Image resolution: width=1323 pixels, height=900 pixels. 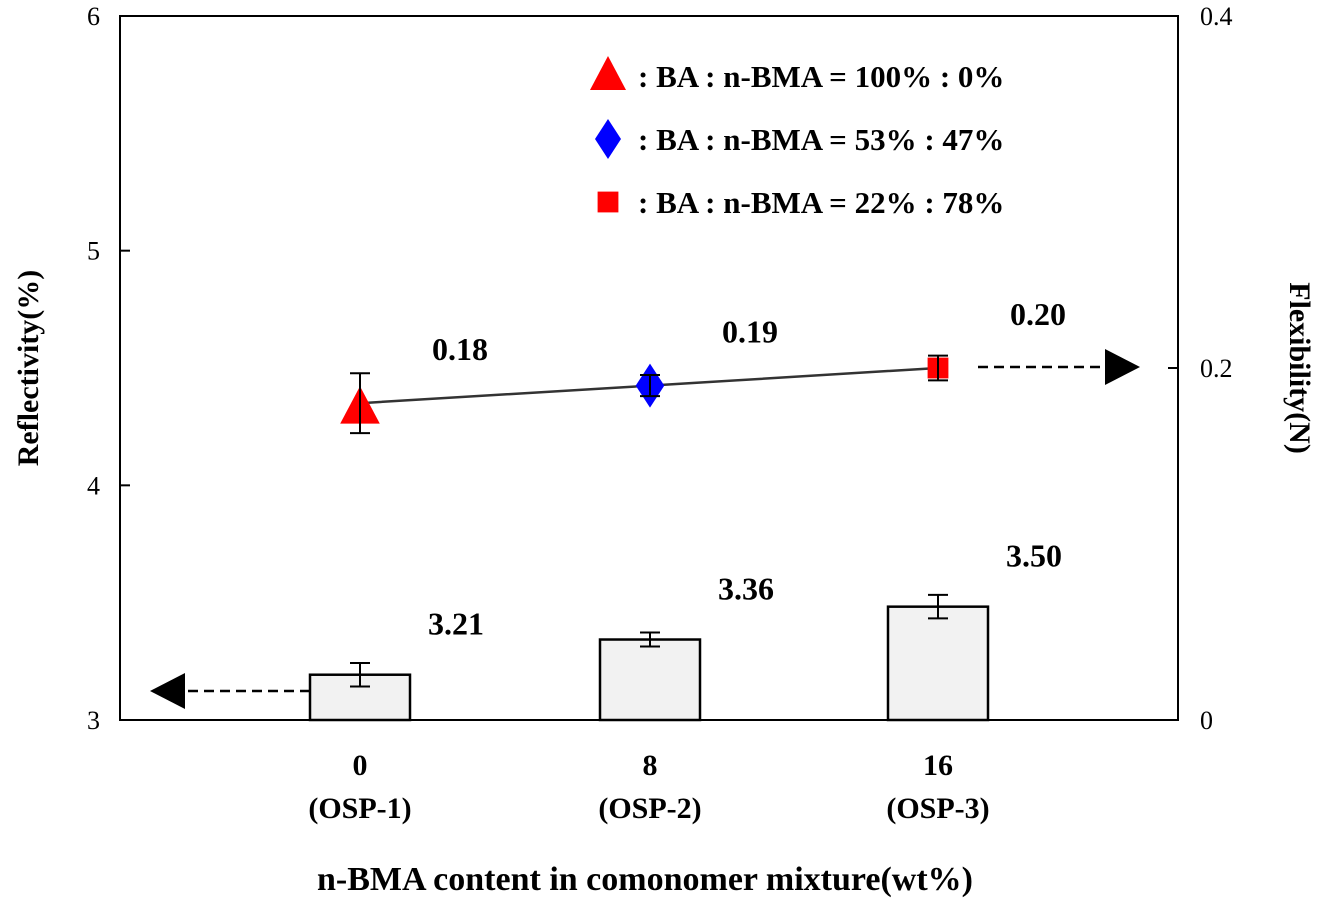 What do you see at coordinates (746, 589) in the screenshot?
I see `bar-data-label: 3.36` at bounding box center [746, 589].